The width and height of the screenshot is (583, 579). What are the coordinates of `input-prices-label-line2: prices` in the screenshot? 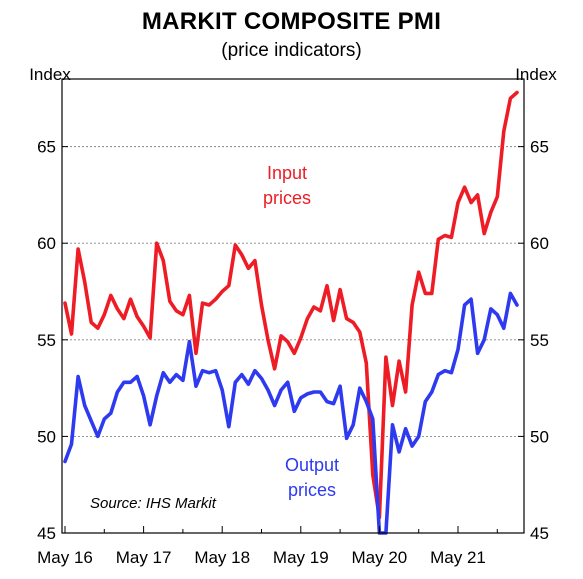 It's located at (287, 198).